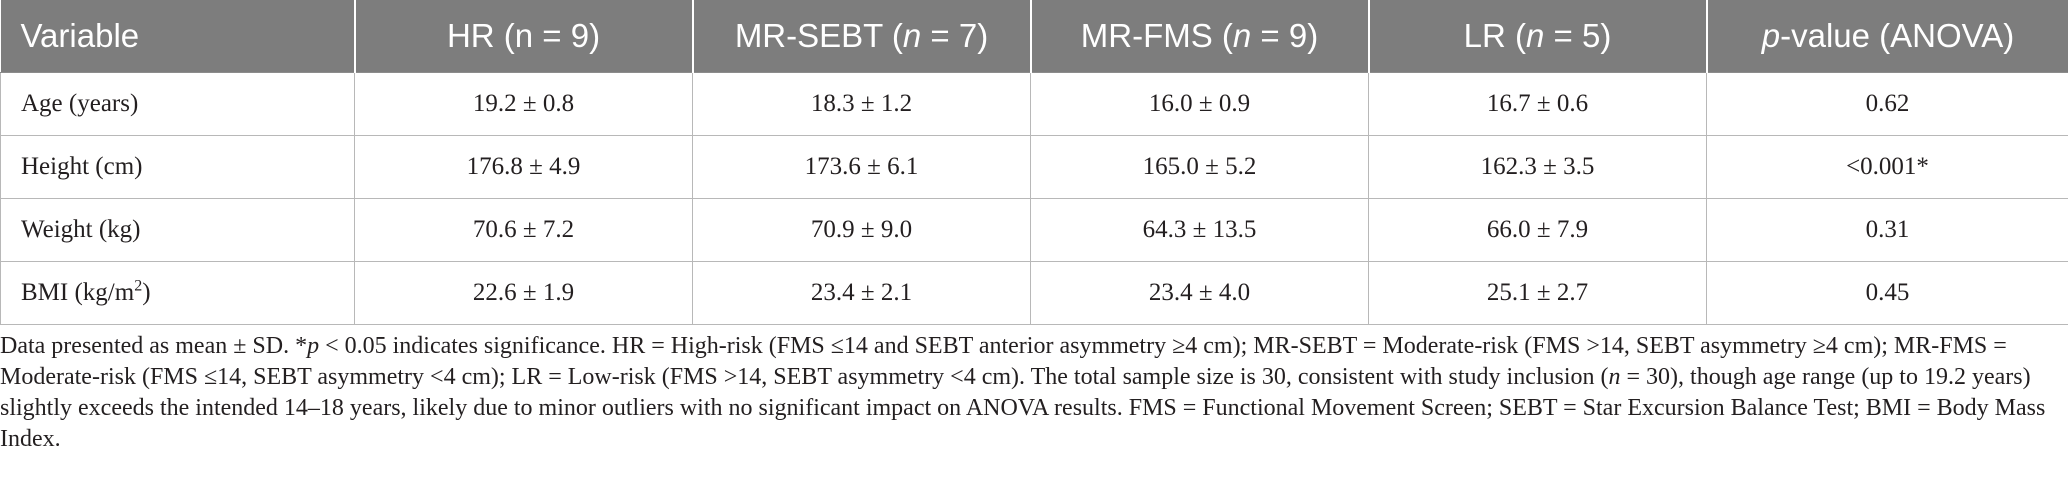 The height and width of the screenshot is (484, 2068). What do you see at coordinates (1887, 293) in the screenshot?
I see `cell-p-value: 0.45` at bounding box center [1887, 293].